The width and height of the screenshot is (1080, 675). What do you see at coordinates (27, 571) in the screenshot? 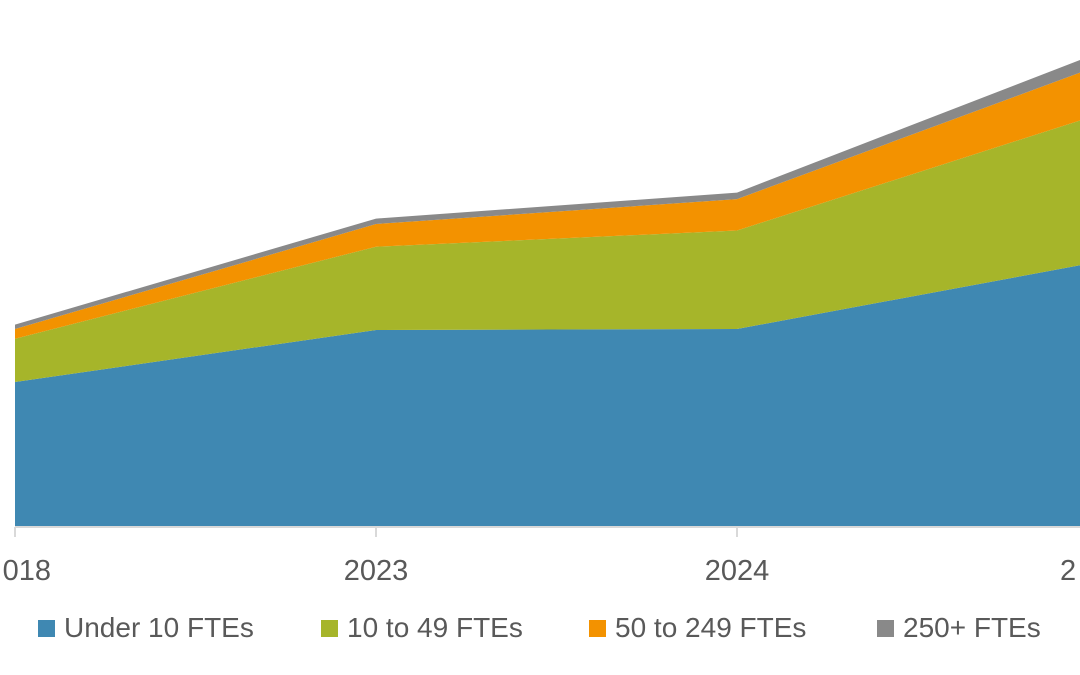
I see `x-tick-label-2018: 018` at bounding box center [27, 571].